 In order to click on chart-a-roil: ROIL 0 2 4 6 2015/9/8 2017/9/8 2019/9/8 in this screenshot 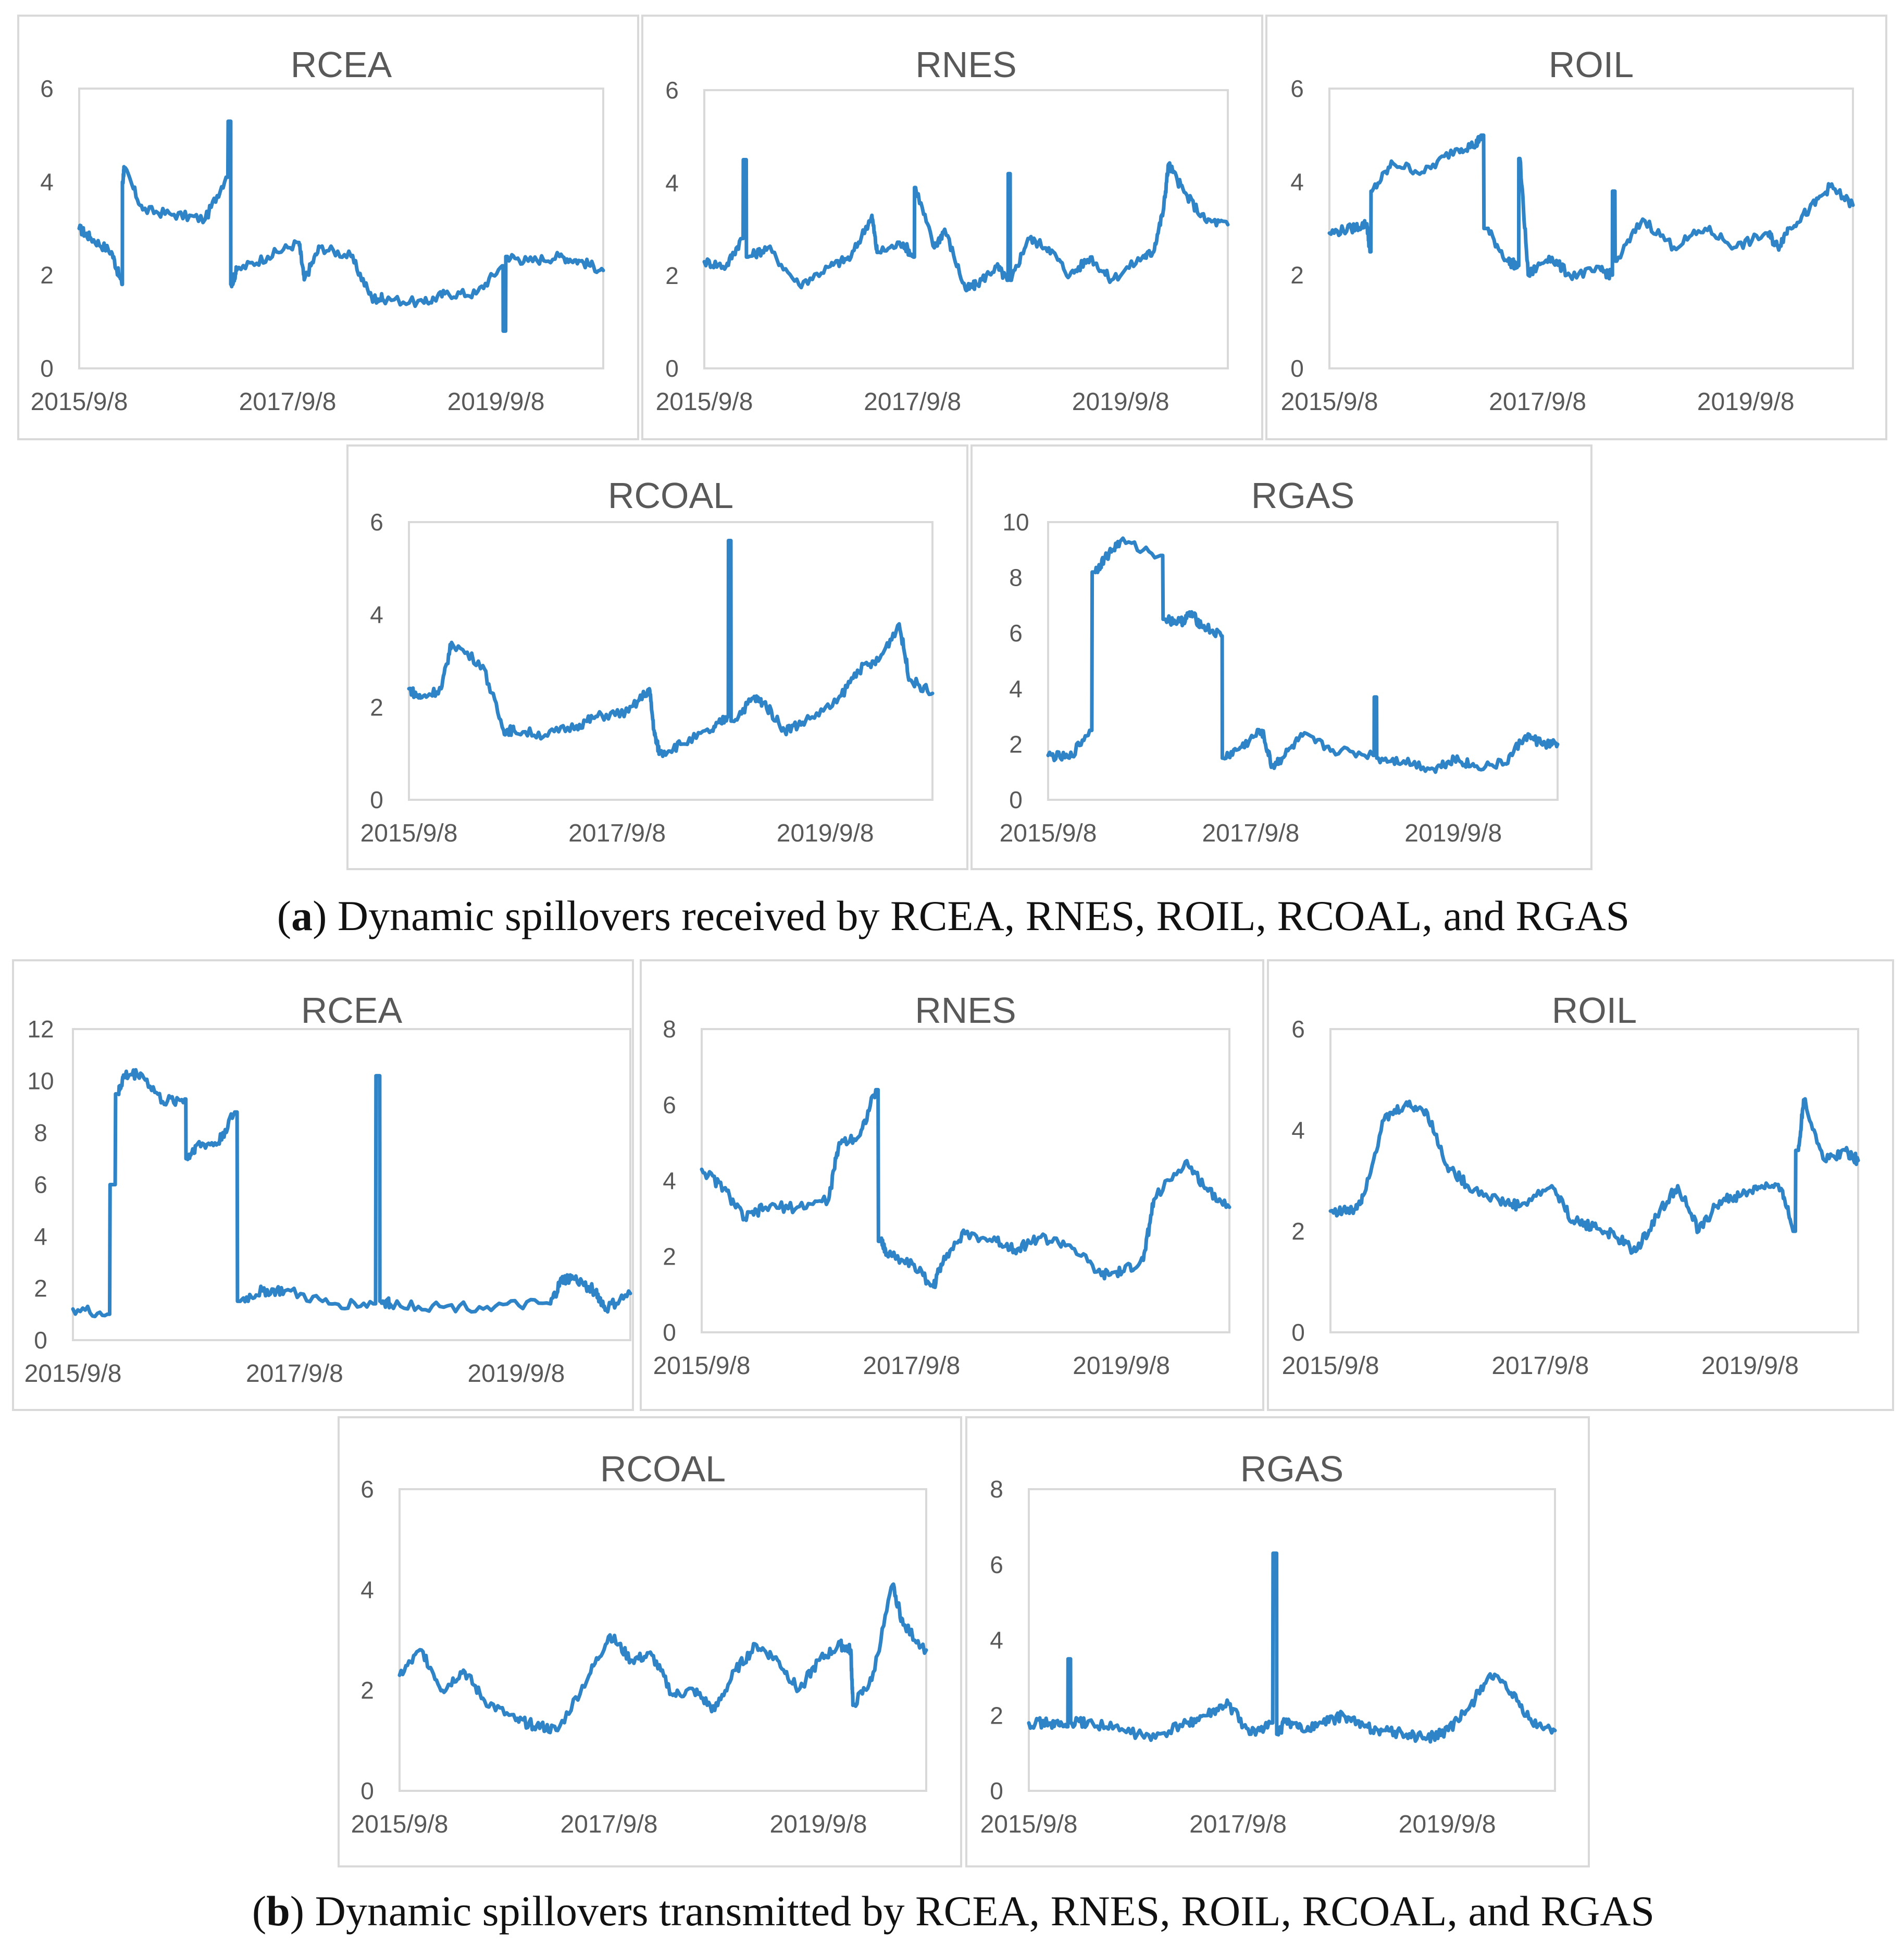, I will do `click(1568, 230)`.